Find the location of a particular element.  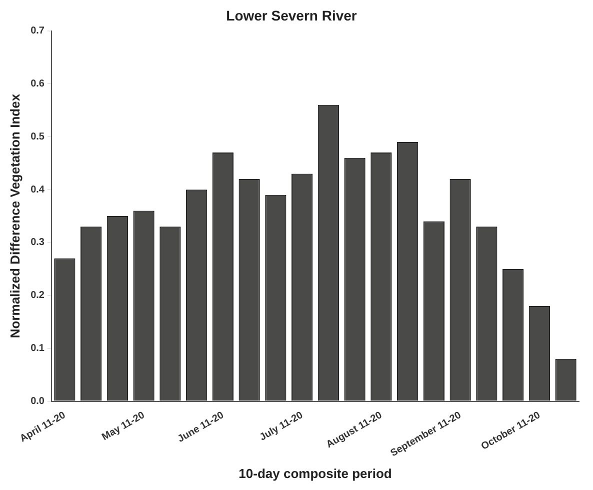

y-axis-title: Normalized Difference Vegetation Index is located at coordinates (14, 215).